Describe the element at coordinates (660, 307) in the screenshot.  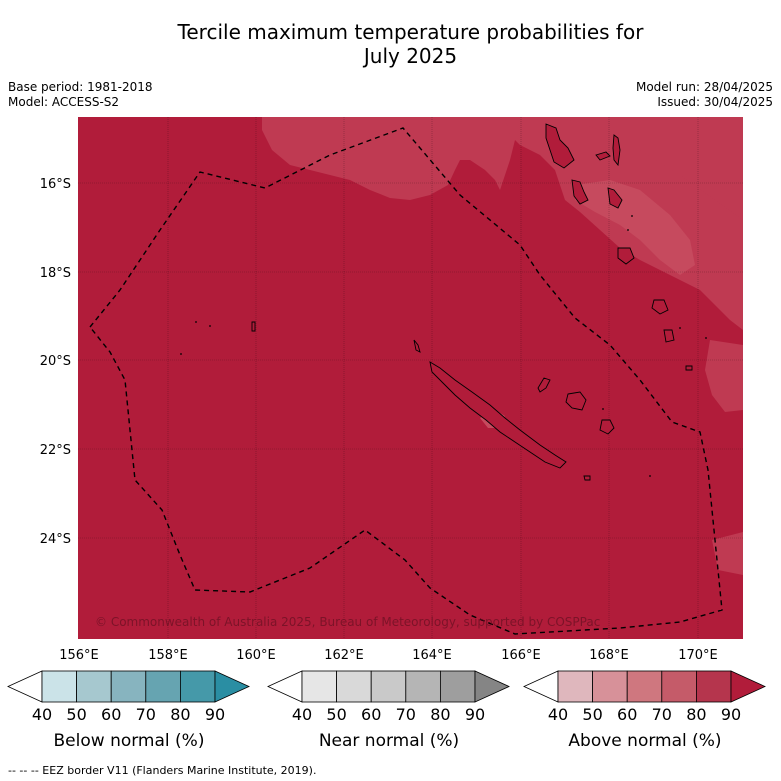
I see `erromango-island` at that location.